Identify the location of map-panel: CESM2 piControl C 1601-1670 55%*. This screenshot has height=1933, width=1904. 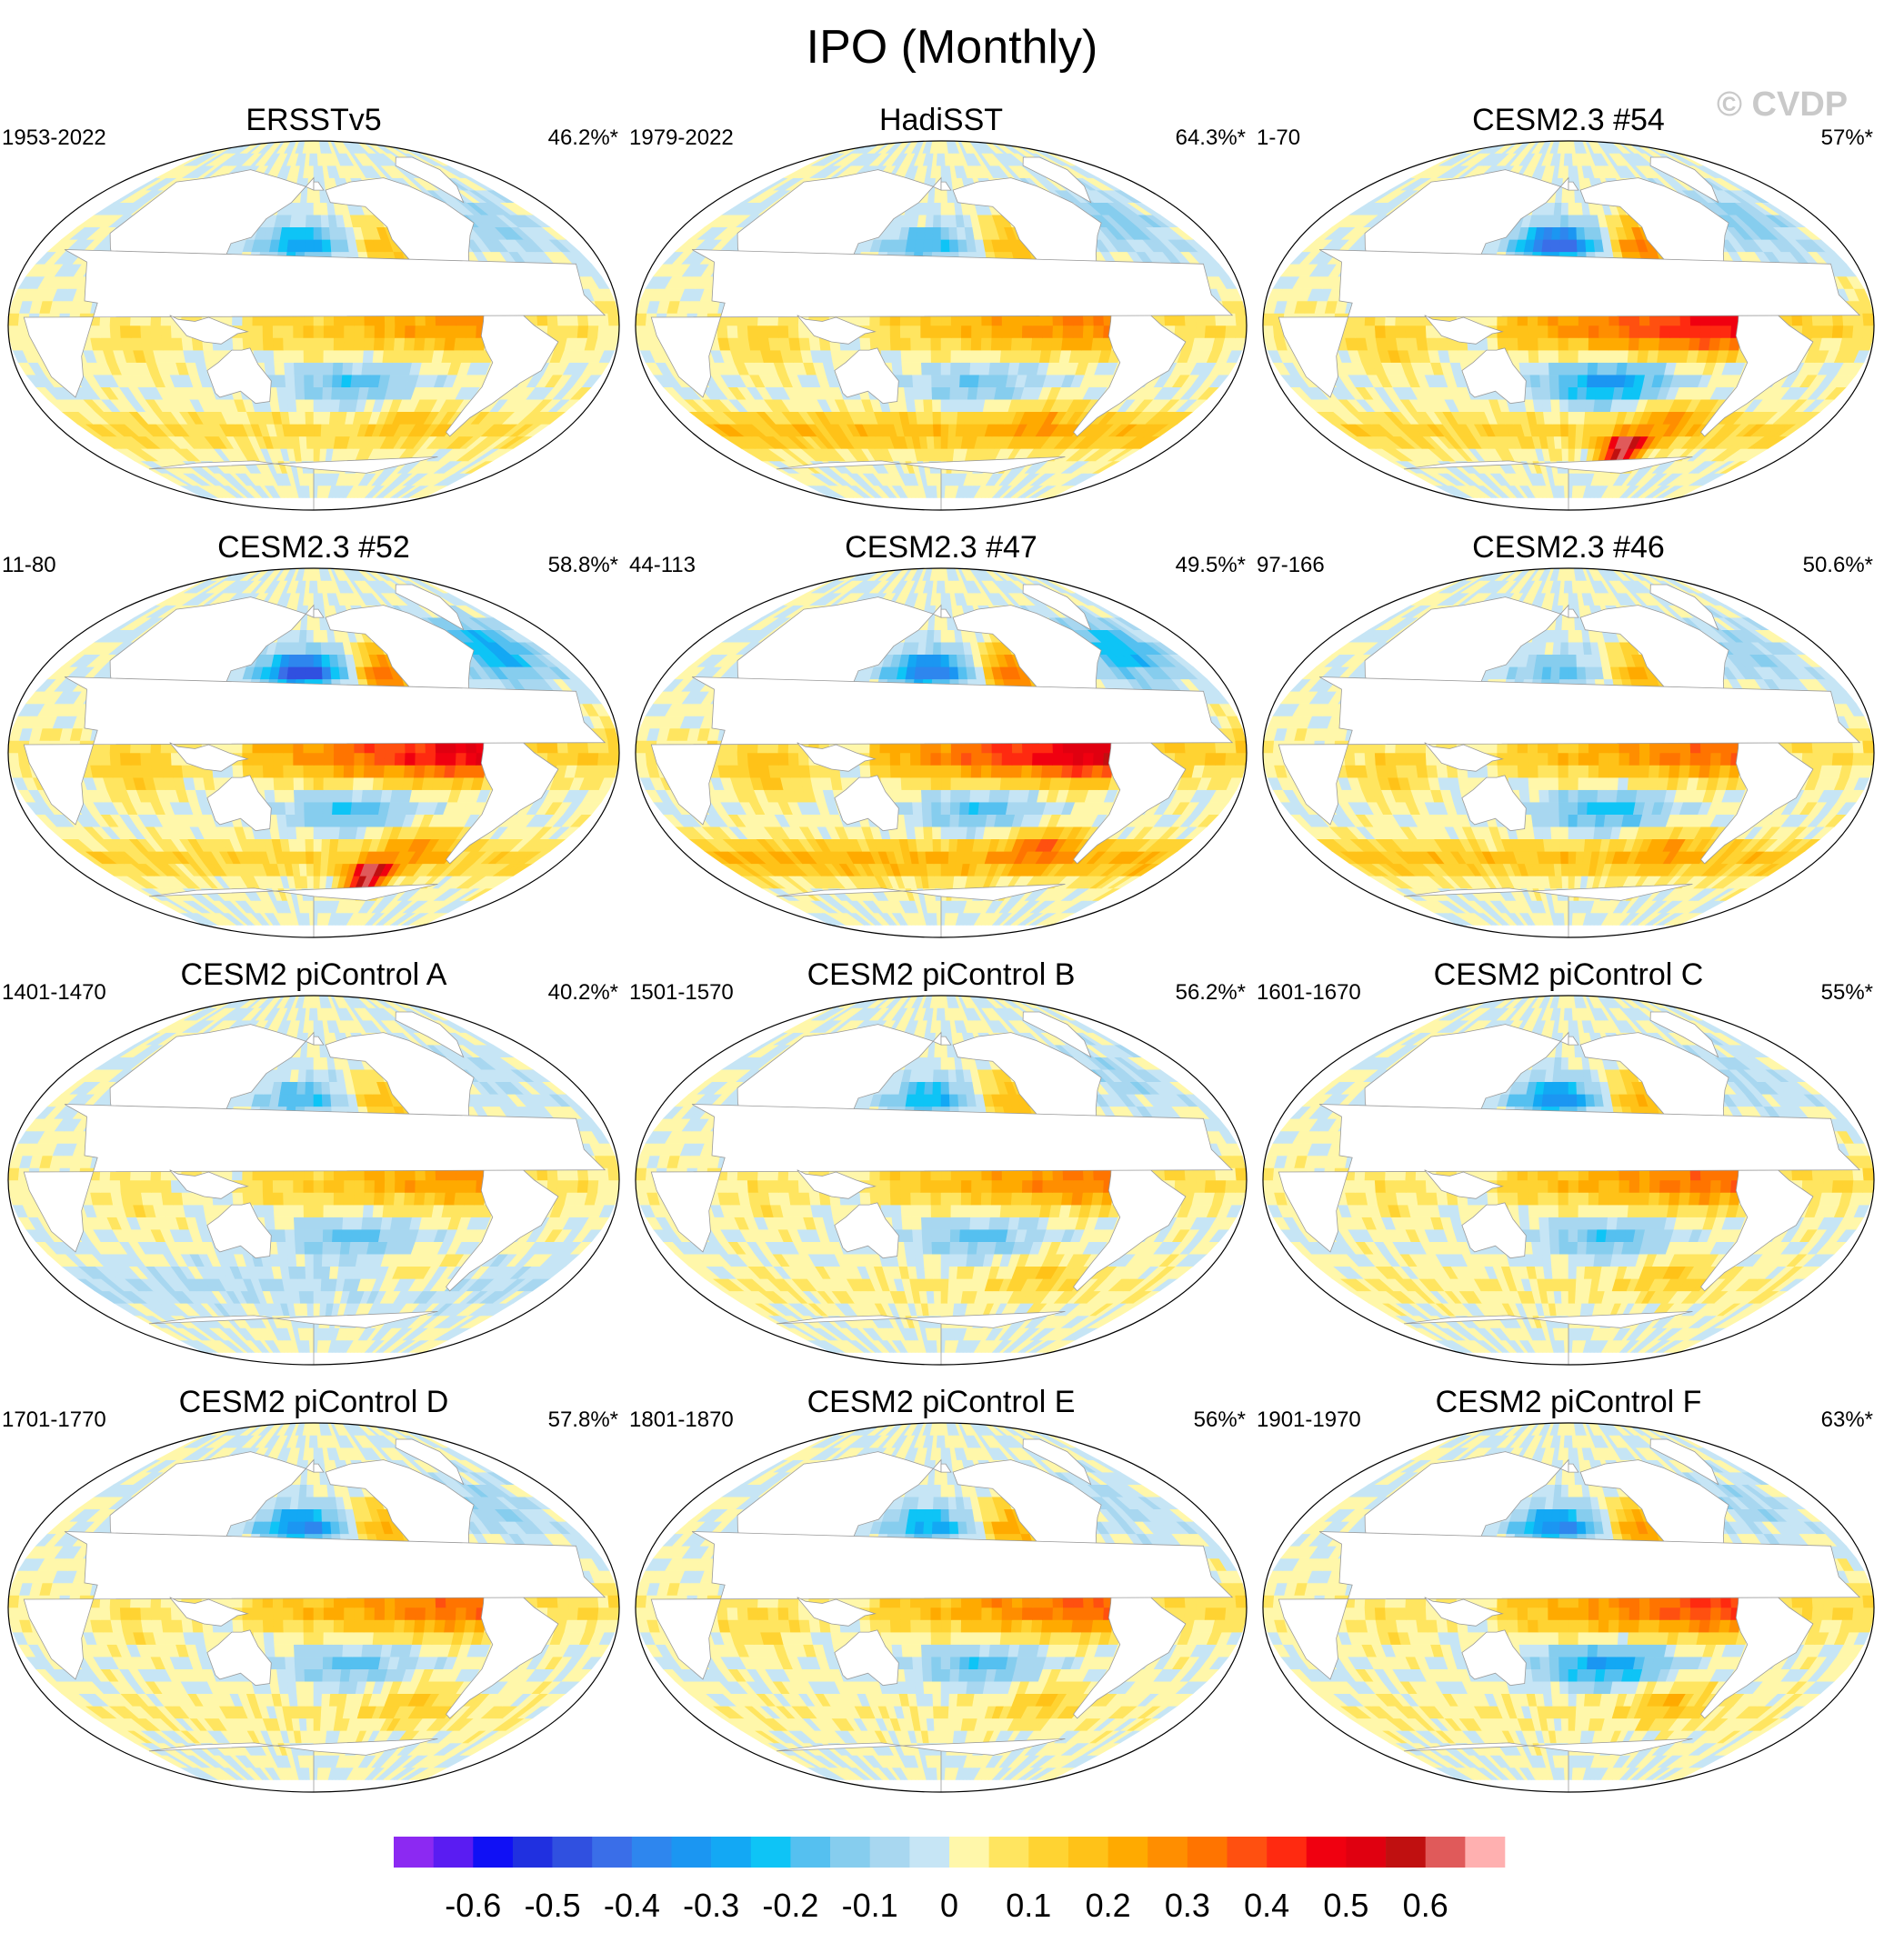
(1568, 1170).